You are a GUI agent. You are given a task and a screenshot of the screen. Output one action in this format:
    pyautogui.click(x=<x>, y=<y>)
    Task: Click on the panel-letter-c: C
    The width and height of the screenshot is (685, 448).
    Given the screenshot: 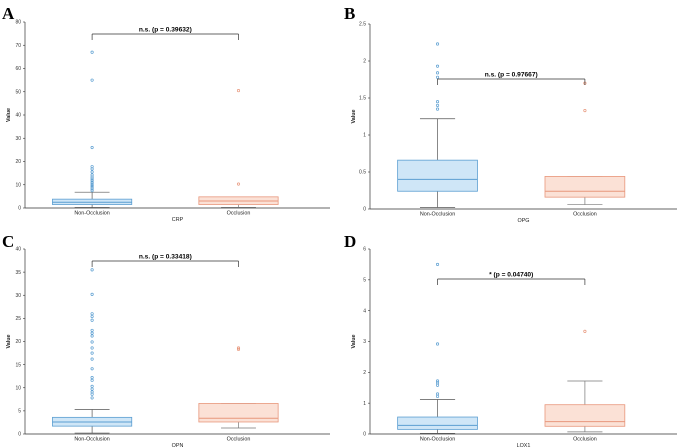 What is the action you would take?
    pyautogui.click(x=8, y=241)
    